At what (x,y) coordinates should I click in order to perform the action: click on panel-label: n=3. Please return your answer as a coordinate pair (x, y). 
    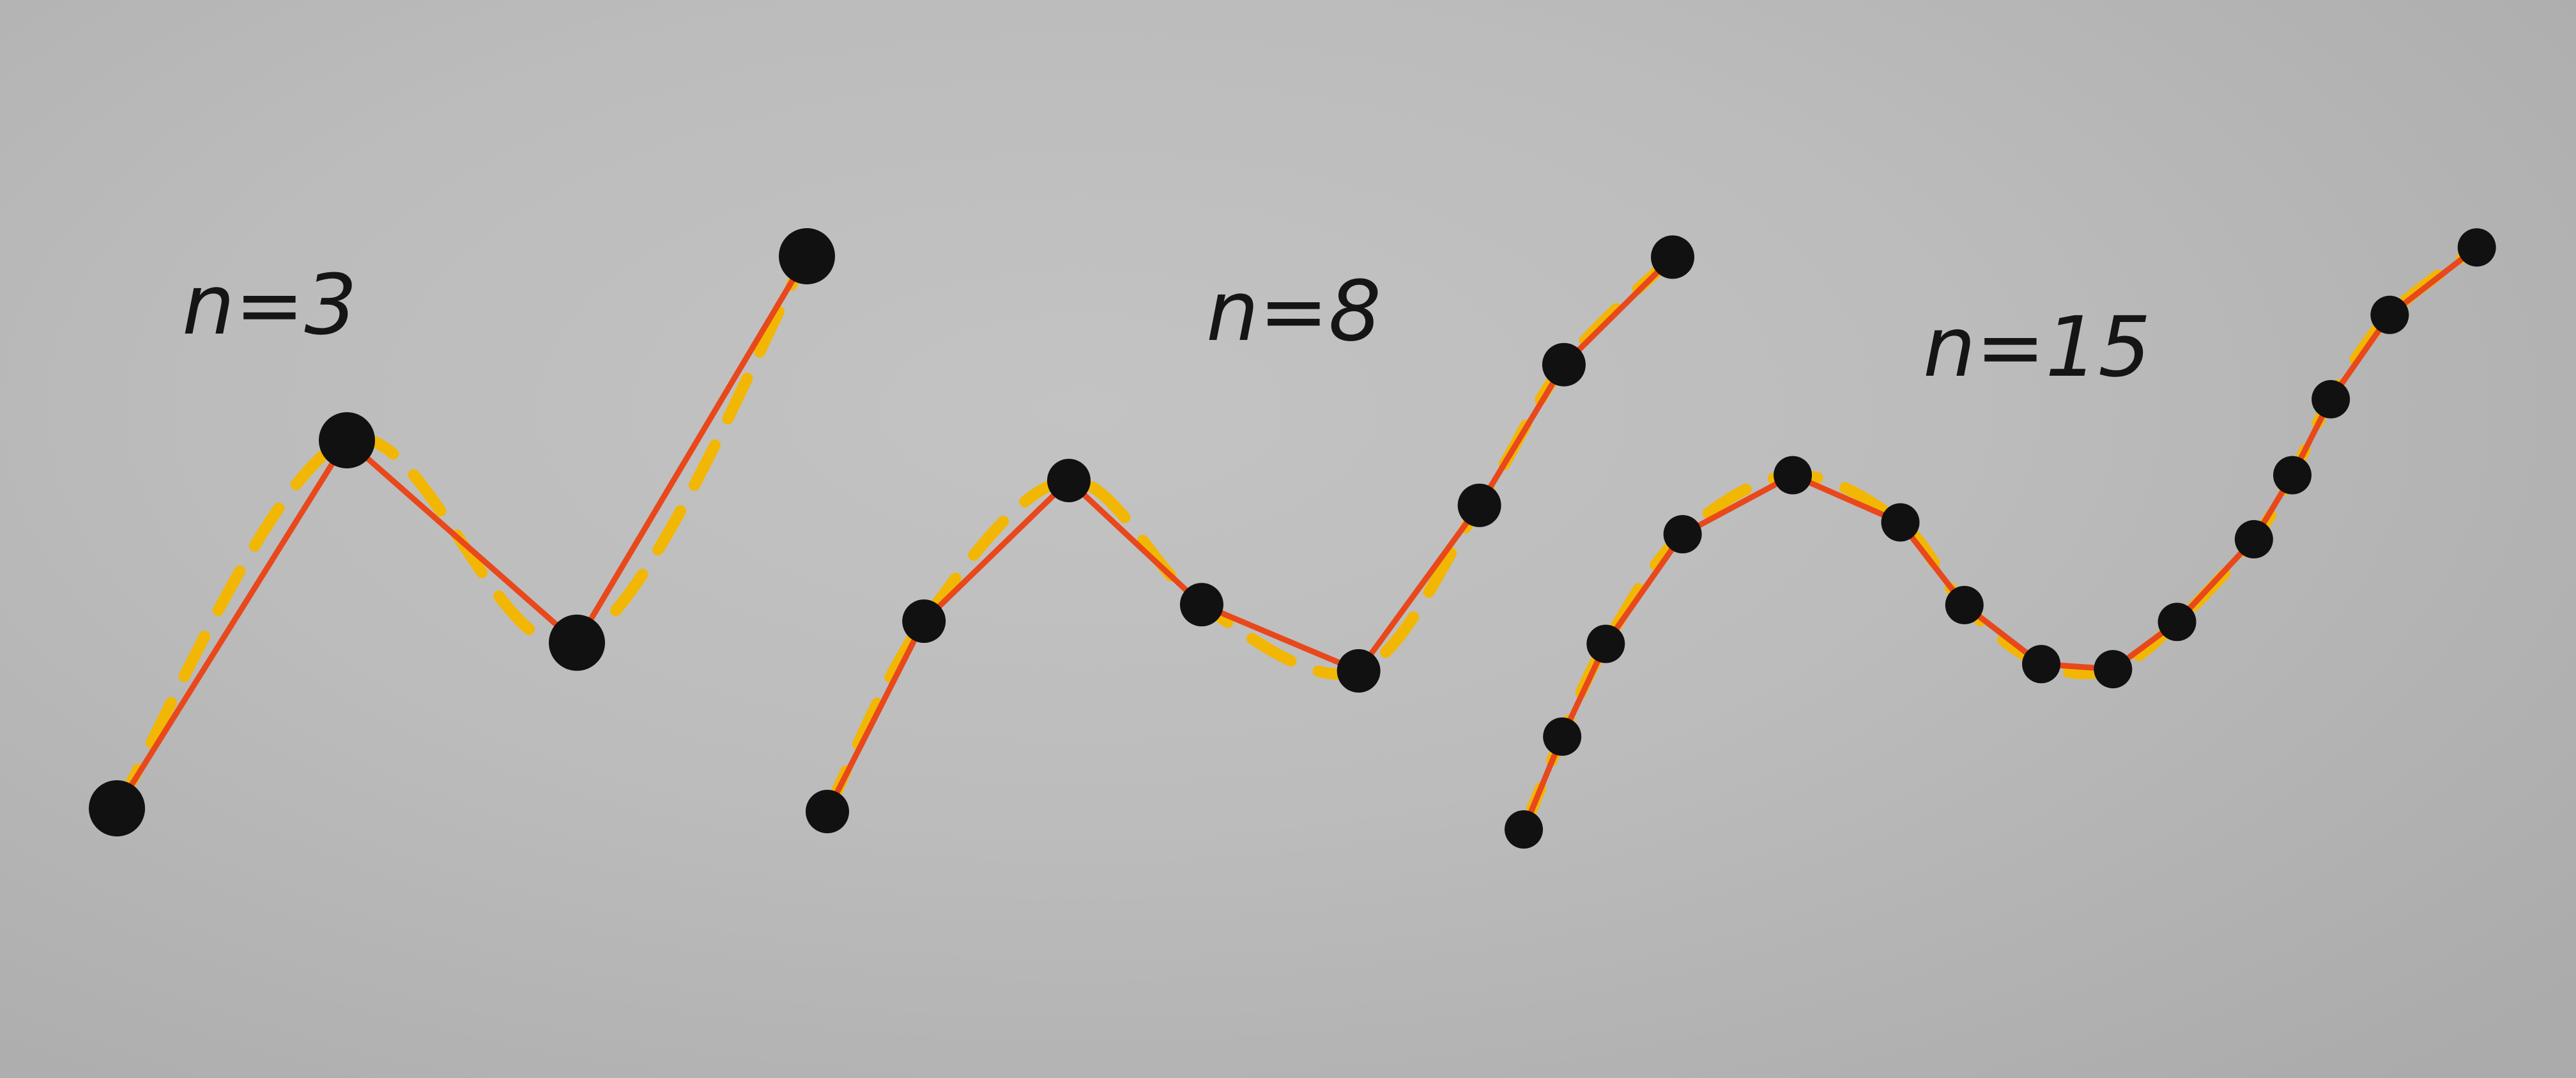
    Looking at the image, I should click on (269, 304).